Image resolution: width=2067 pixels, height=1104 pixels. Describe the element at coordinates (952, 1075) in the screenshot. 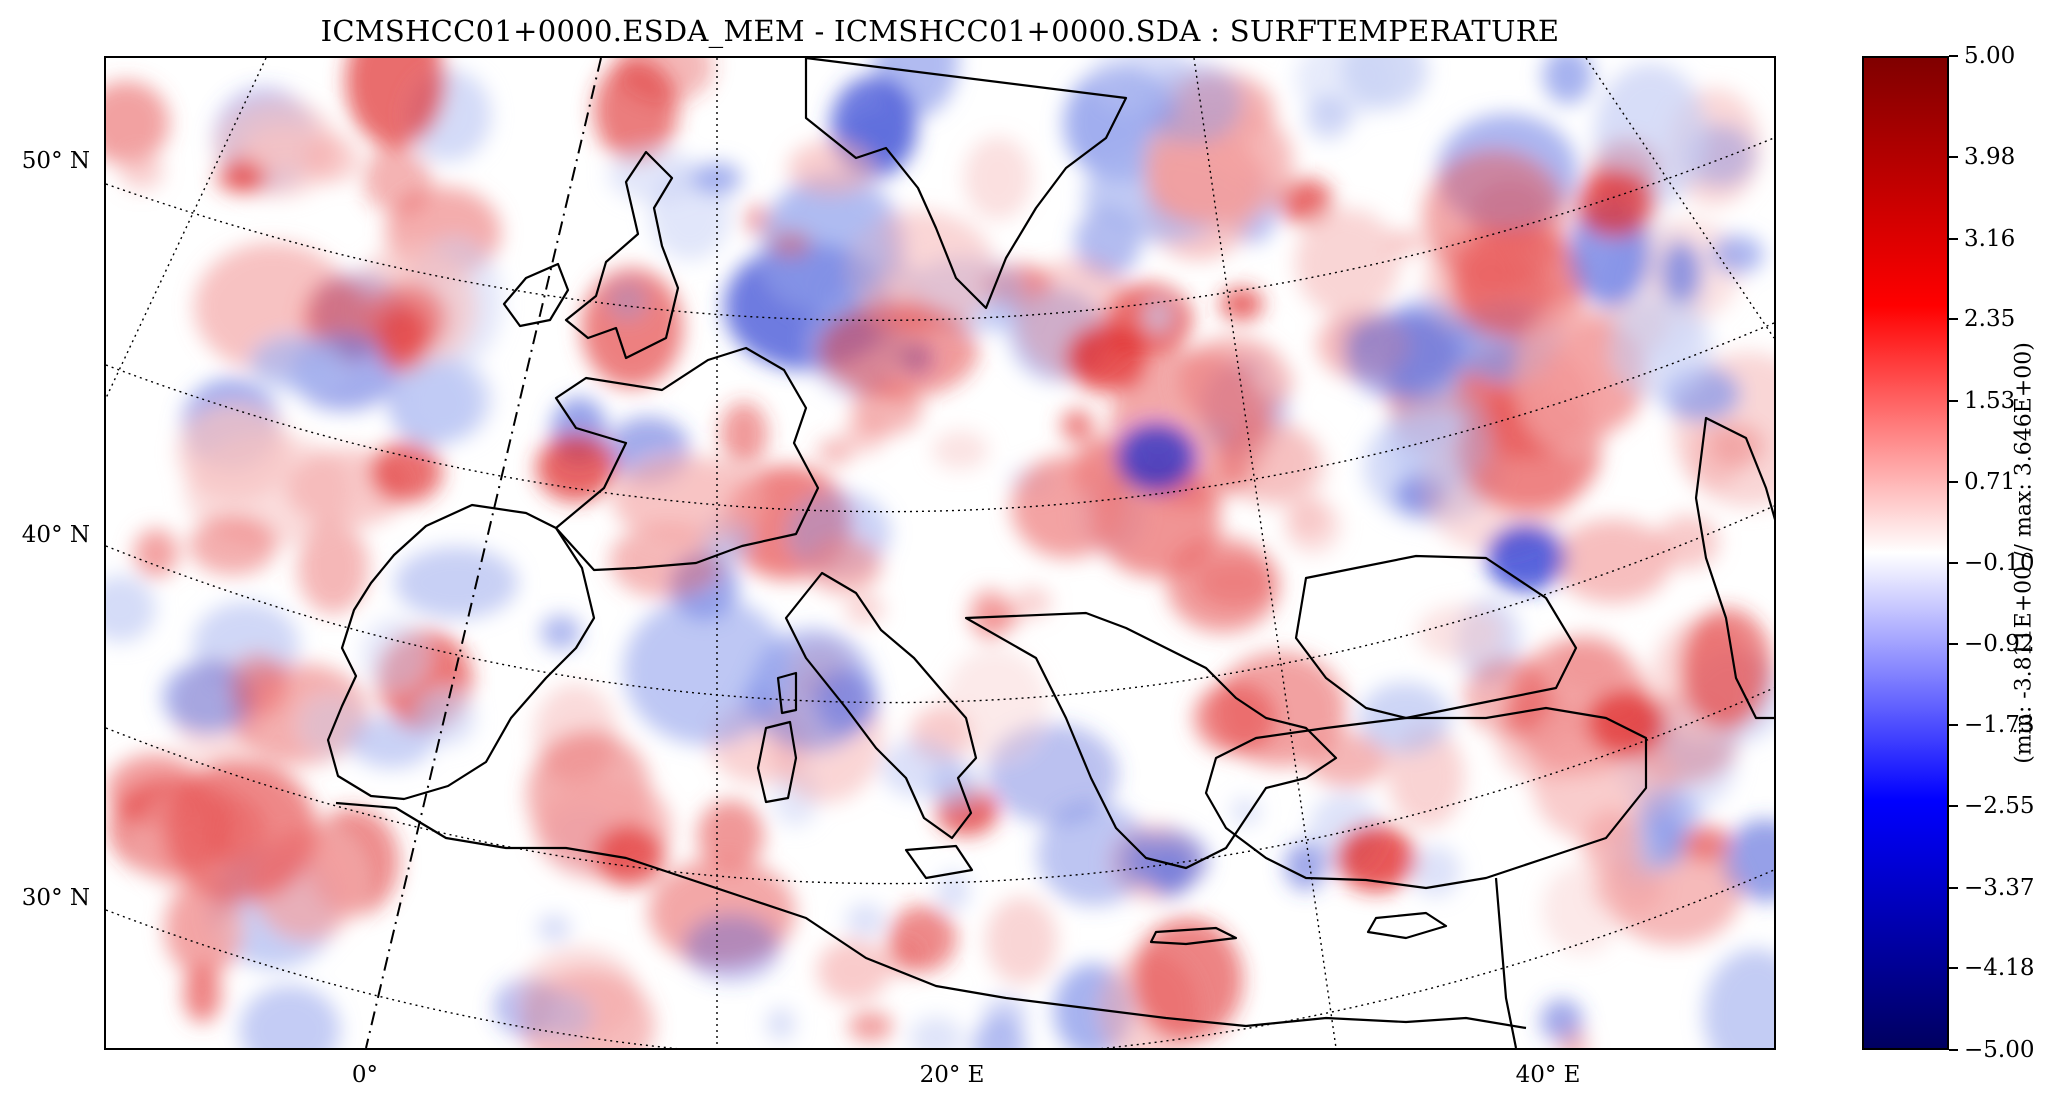

I see `lon-label-20e: 20° E` at that location.